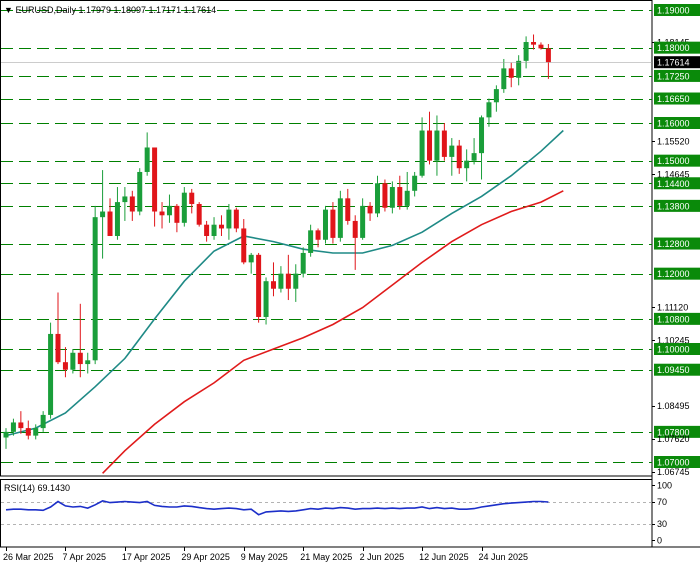  I want to click on price-tick-label: 1.10245, so click(673, 340).